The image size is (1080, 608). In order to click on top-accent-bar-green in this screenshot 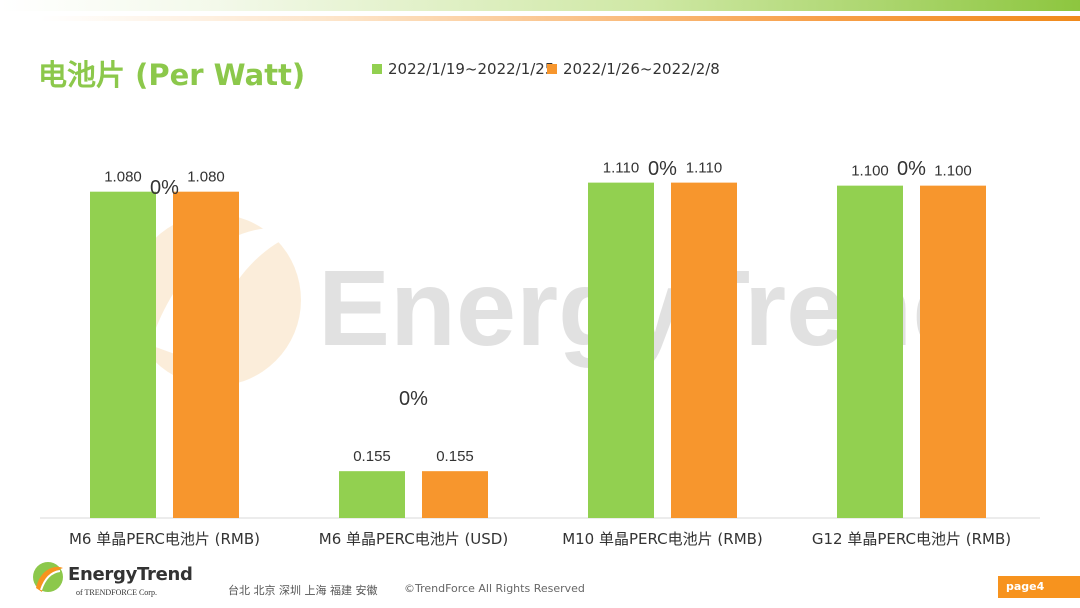, I will do `click(540, 5)`.